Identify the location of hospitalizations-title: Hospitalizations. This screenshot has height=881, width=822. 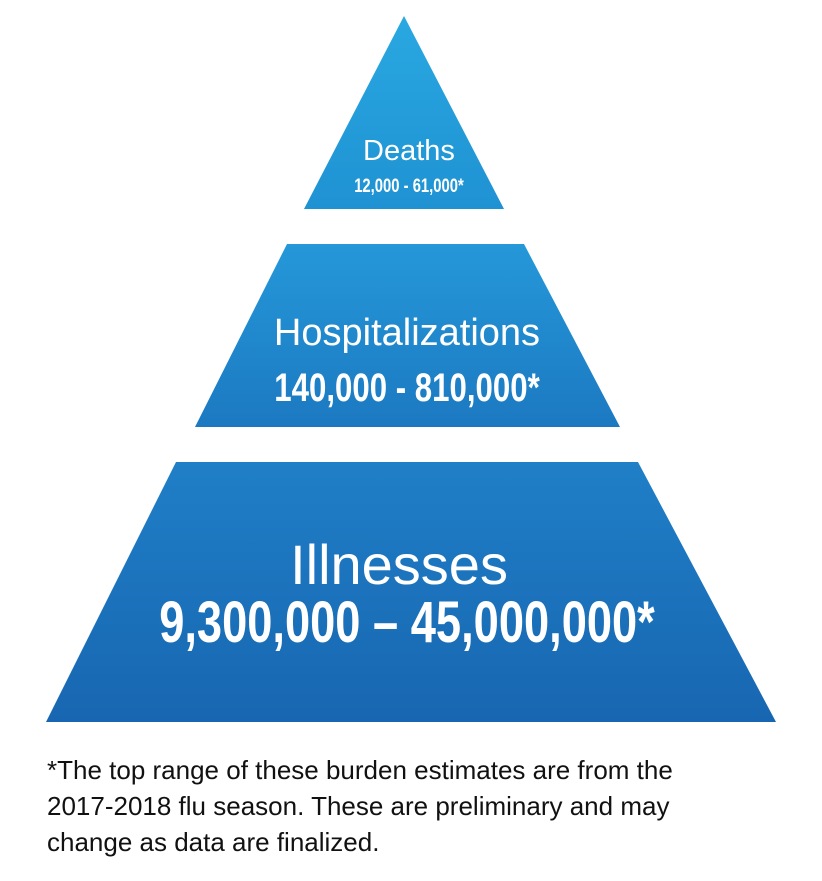
(407, 333).